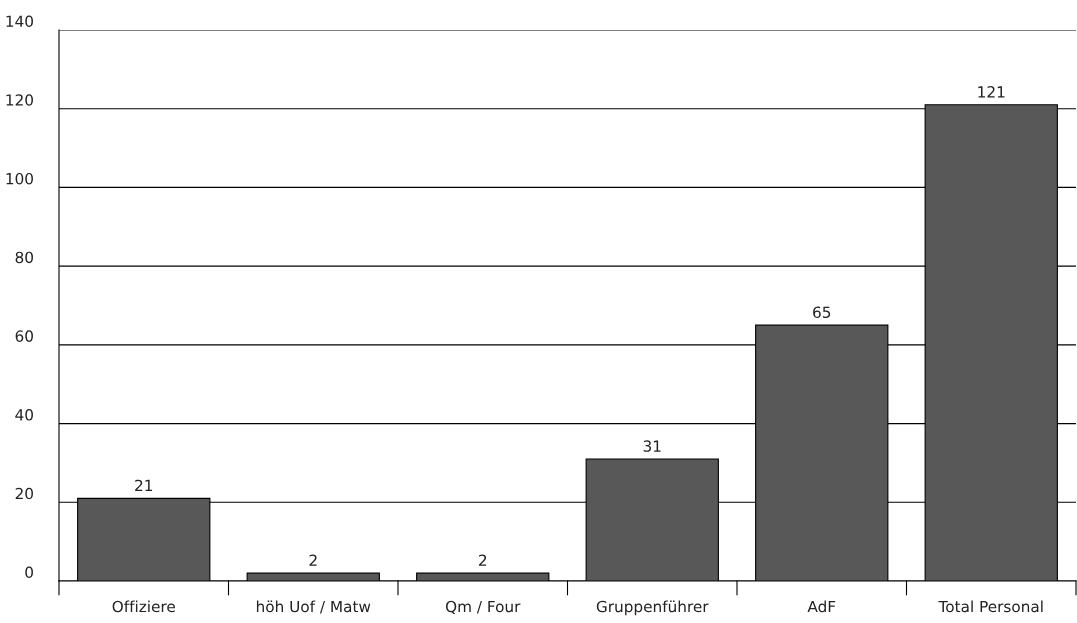 The width and height of the screenshot is (1077, 623). Describe the element at coordinates (19, 178) in the screenshot. I see `y-tick-label: 100` at that location.